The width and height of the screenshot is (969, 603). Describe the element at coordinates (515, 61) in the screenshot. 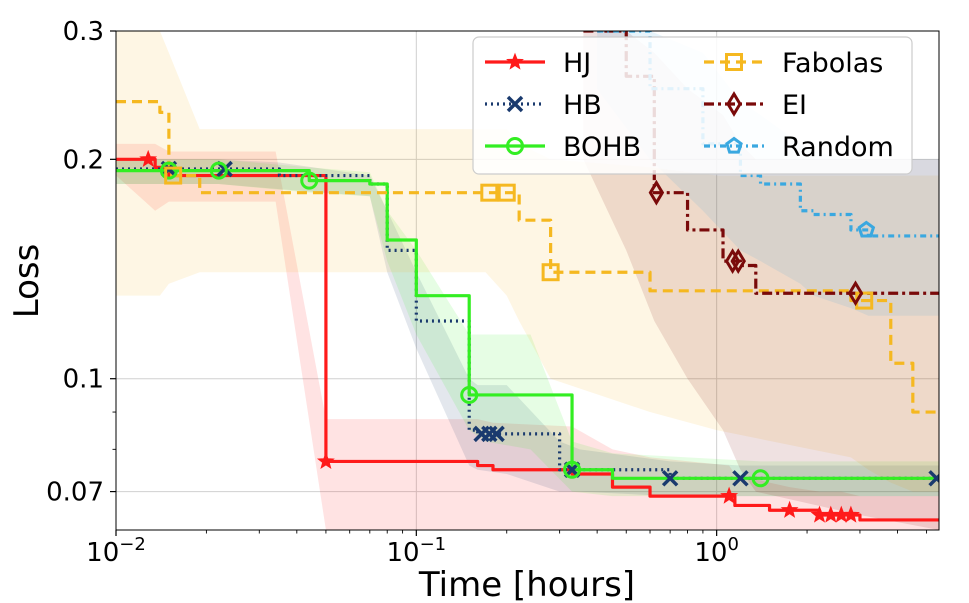

I see `legend-marker-hj` at that location.